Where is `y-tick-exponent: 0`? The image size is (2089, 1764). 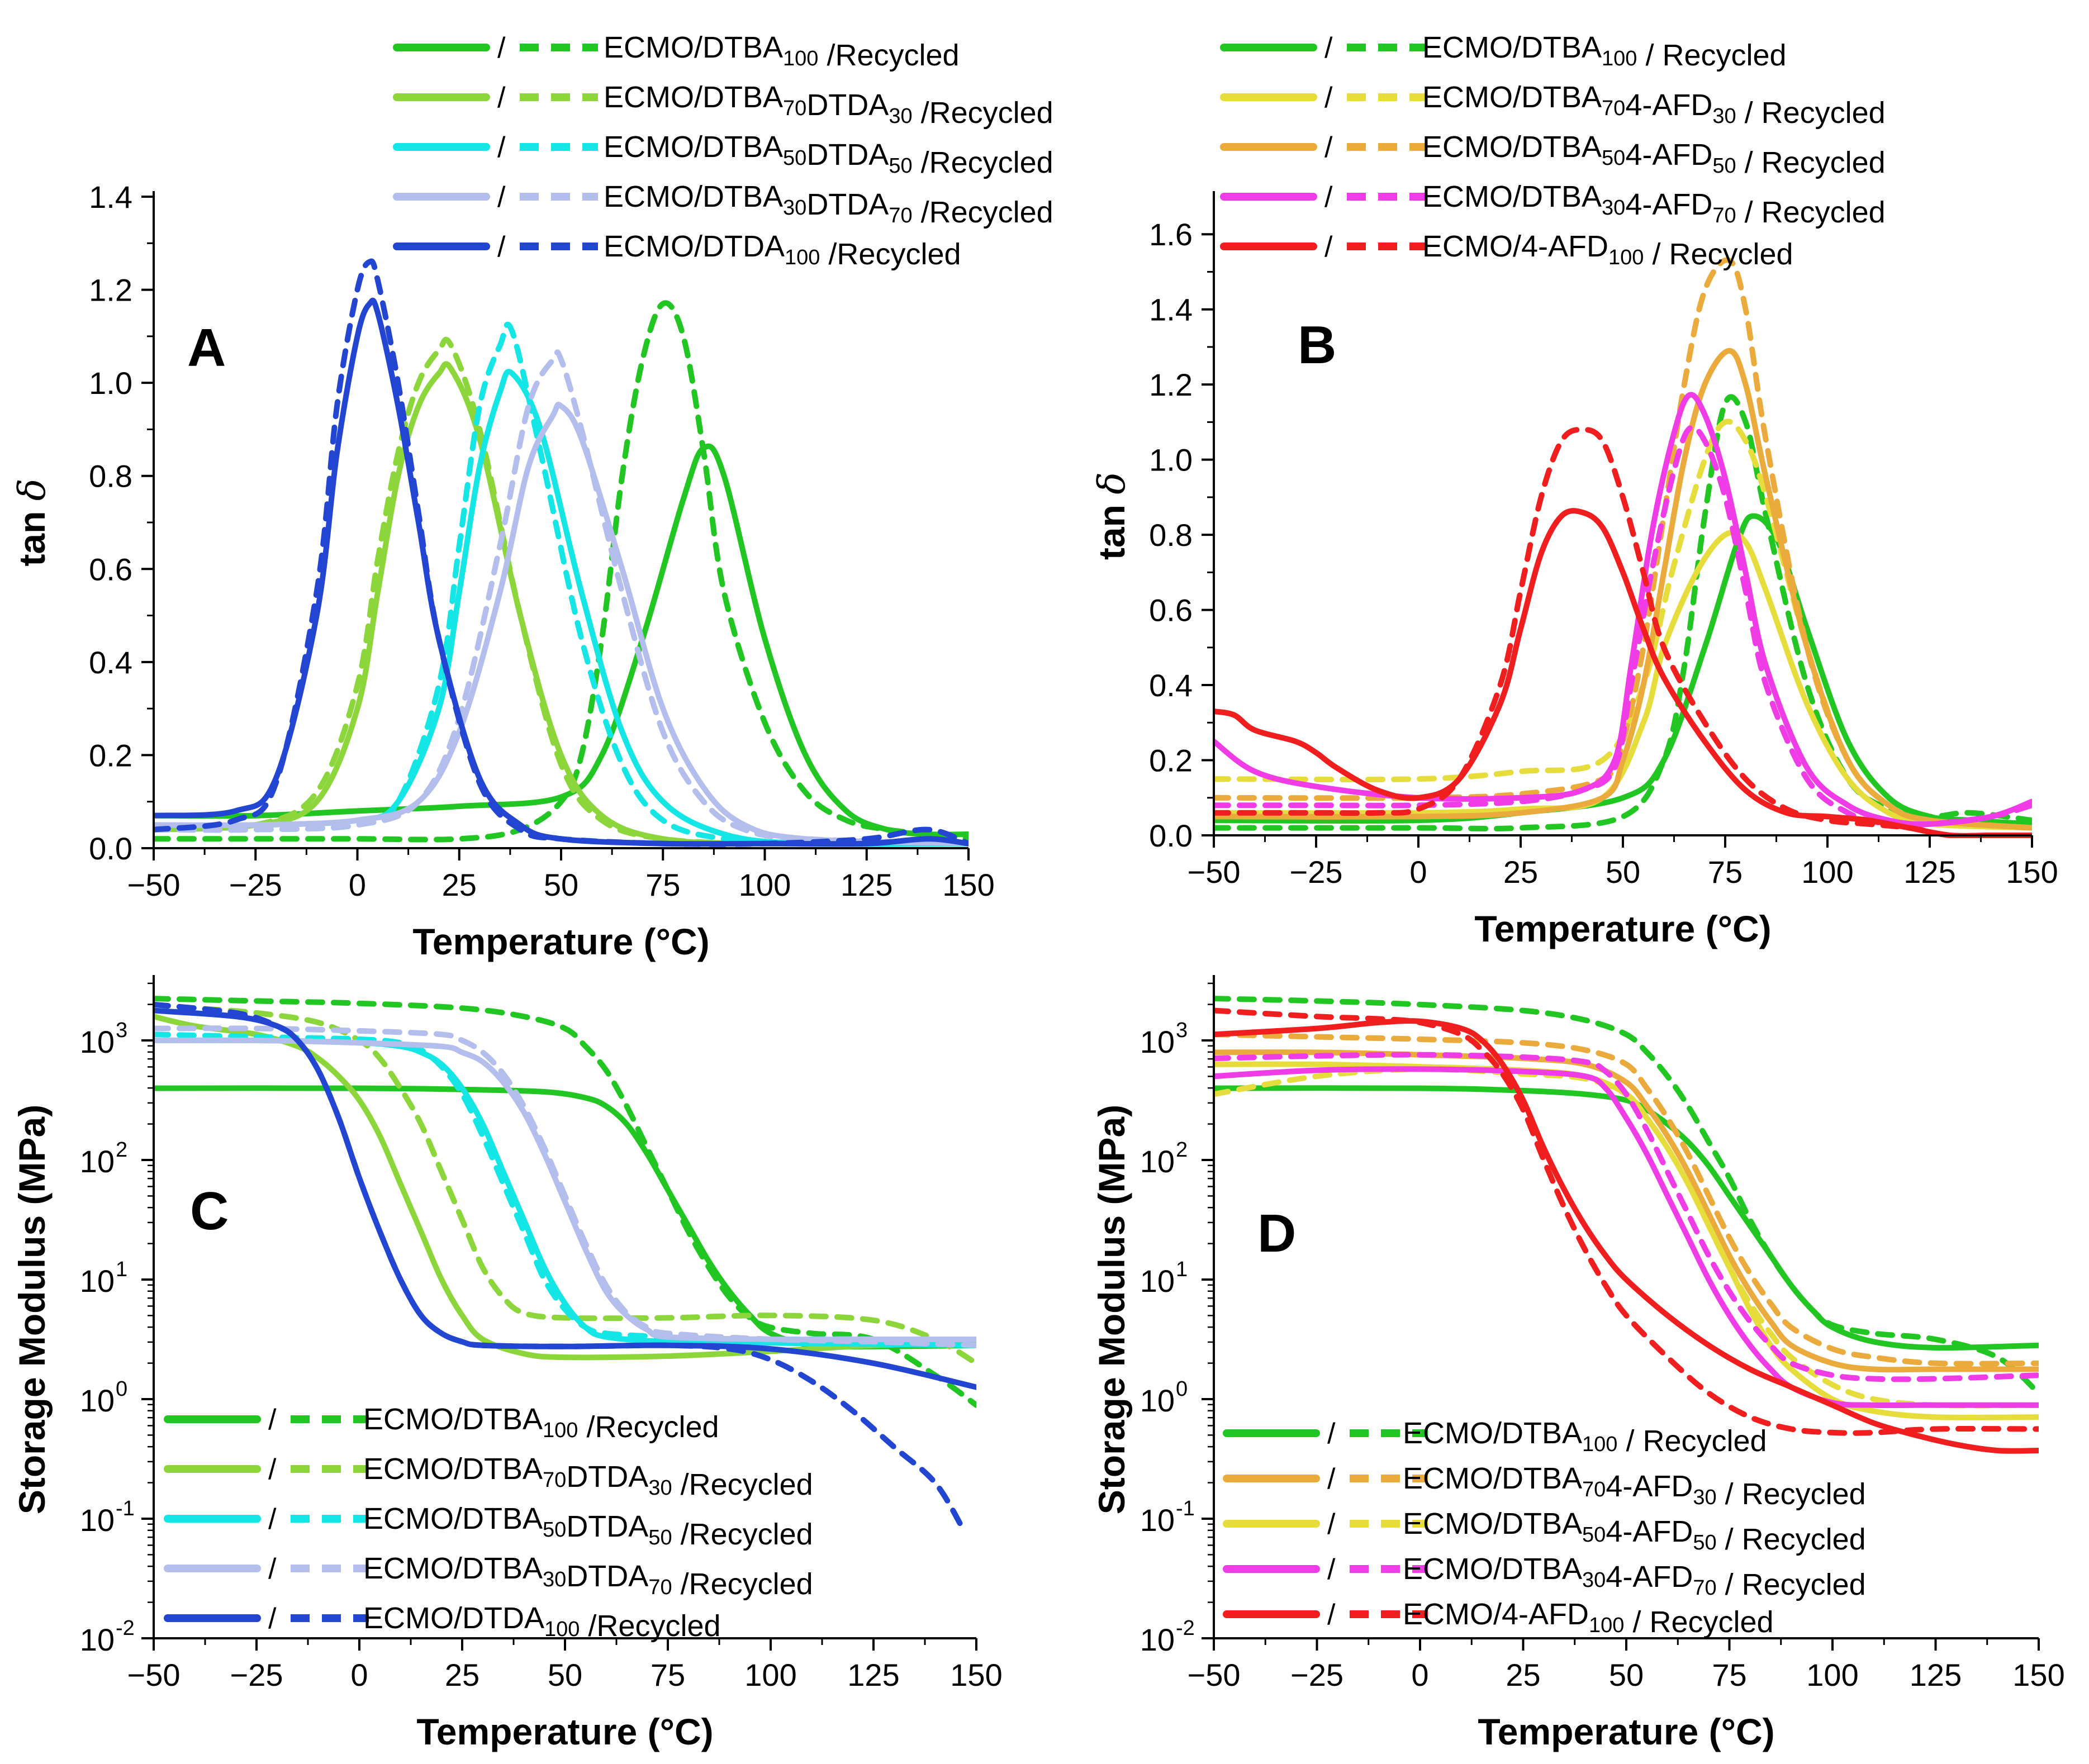
y-tick-exponent: 0 is located at coordinates (1182, 1389).